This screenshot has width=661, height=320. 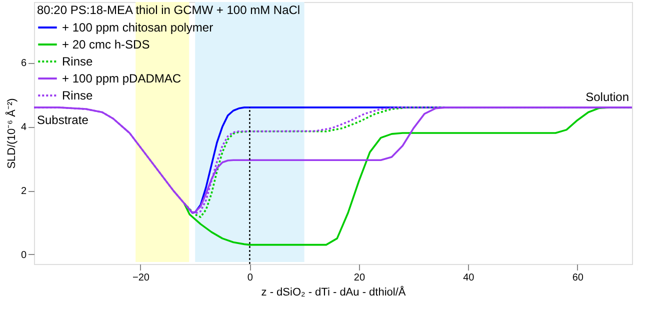 I want to click on x-tick-label: 0, so click(x=250, y=278).